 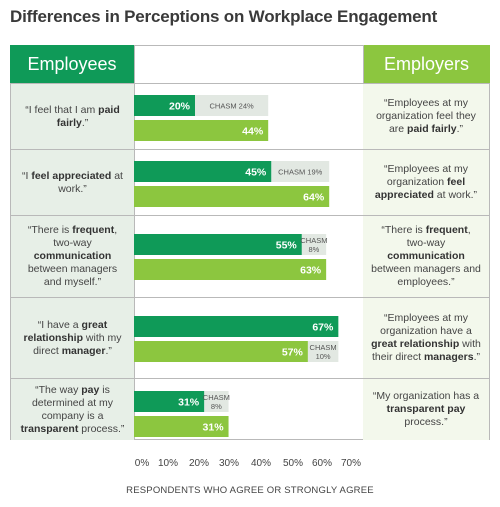 I want to click on chasm-label: CHASM 10%, so click(x=323, y=352).